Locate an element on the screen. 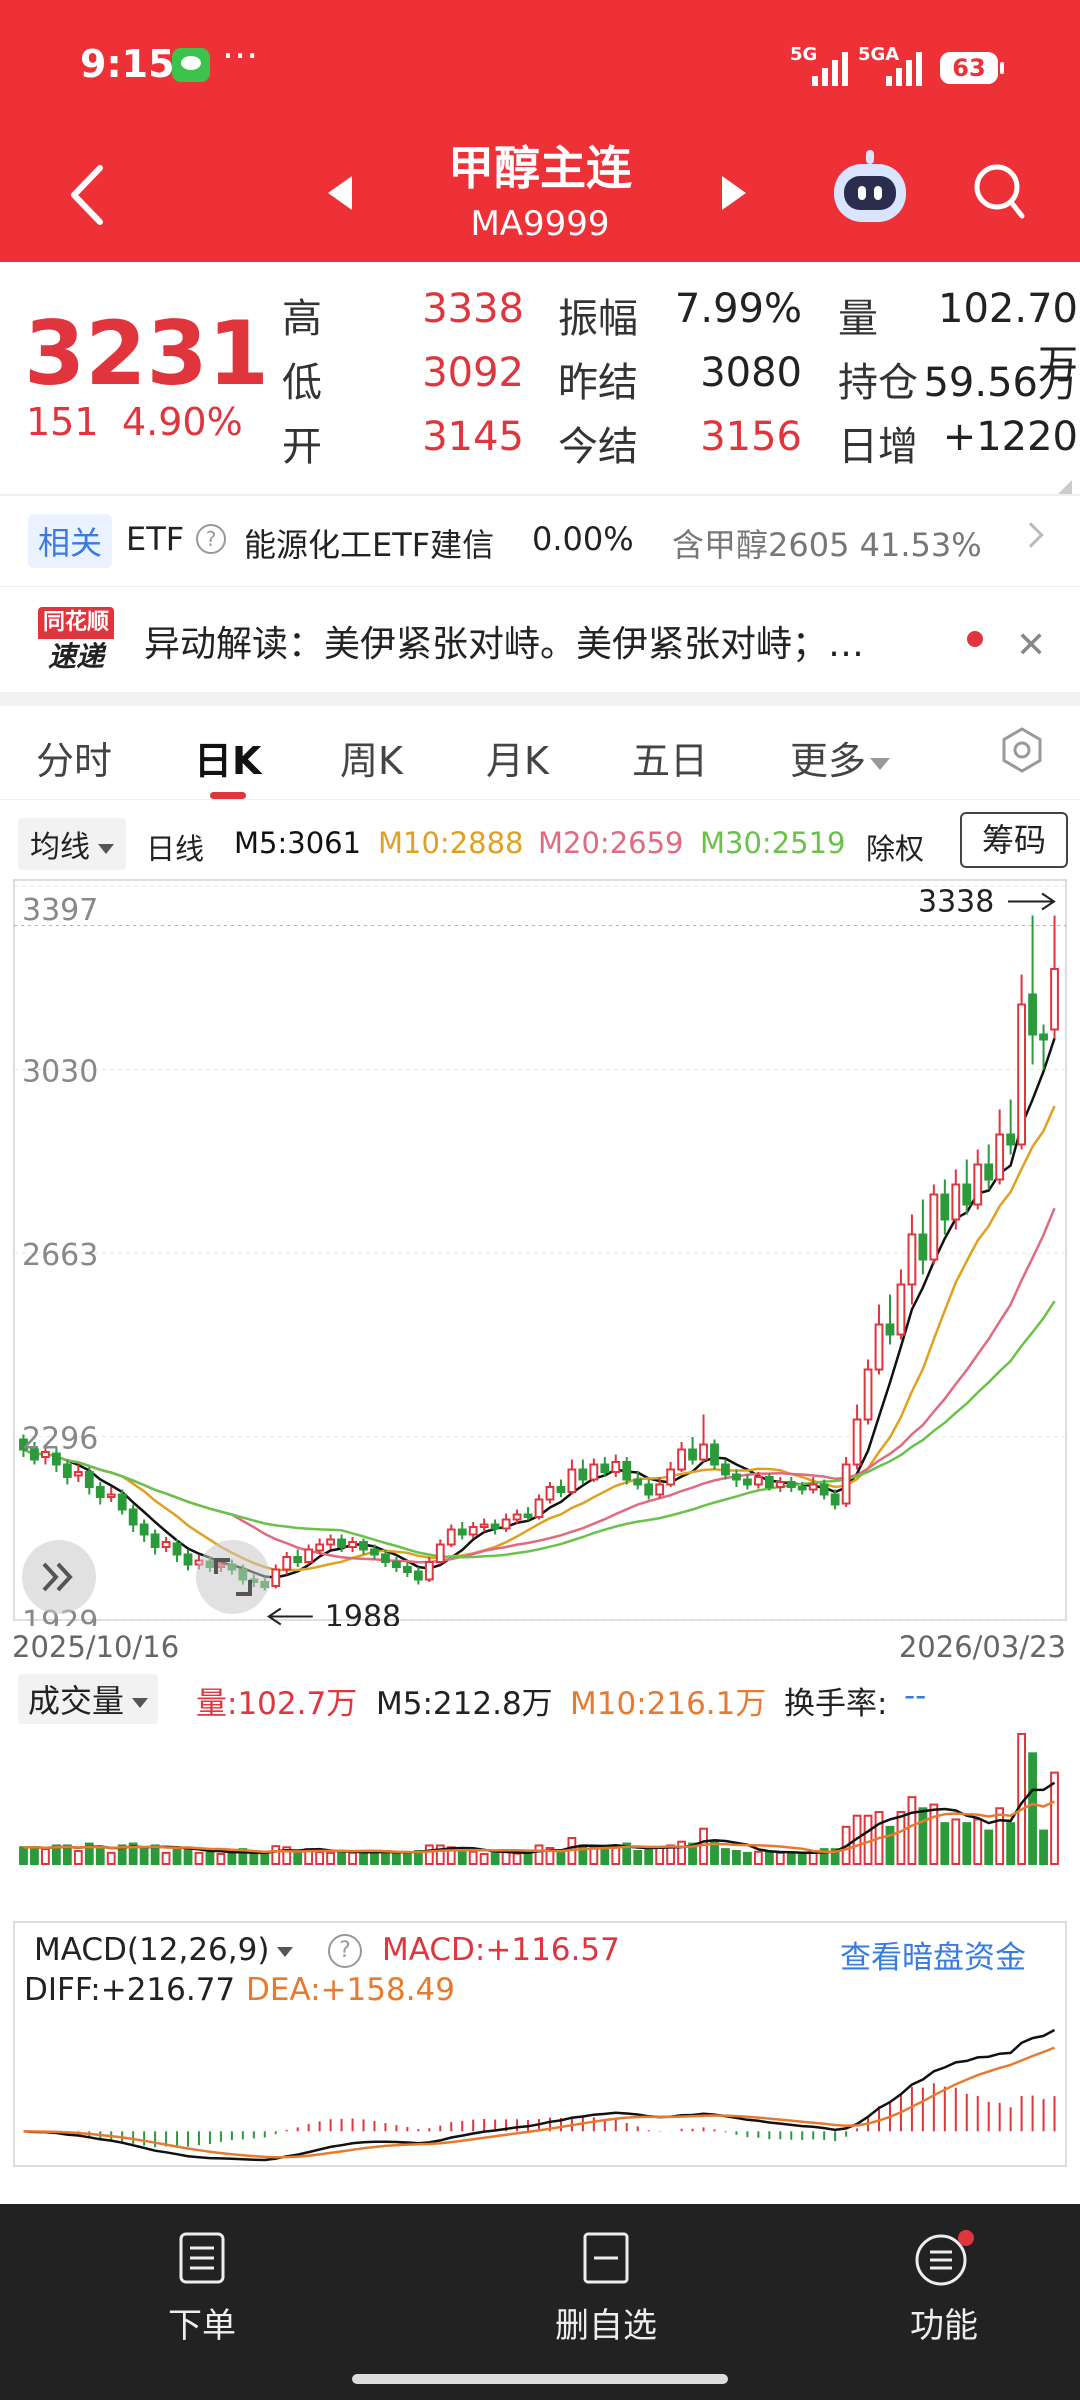  volume-current: 量:102.7万 is located at coordinates (277, 1704).